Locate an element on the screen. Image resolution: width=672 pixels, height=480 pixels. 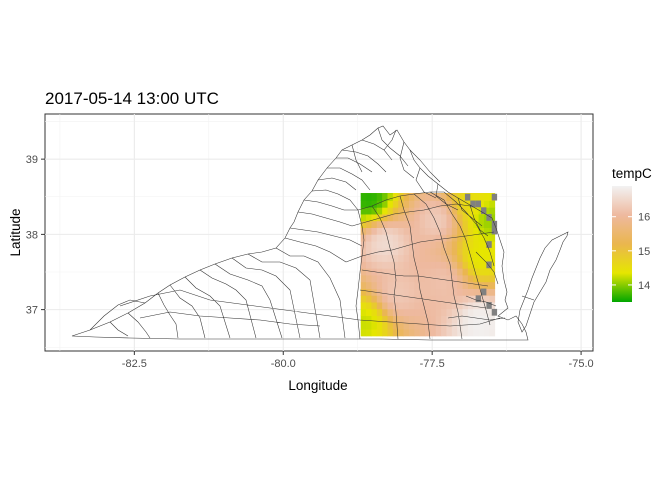
legend-tick-label: 16 is located at coordinates (644, 218).